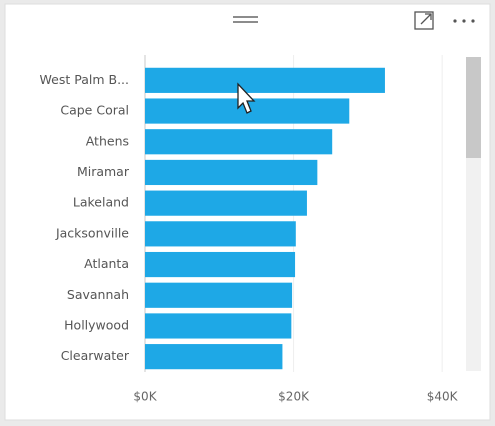 Image resolution: width=495 pixels, height=426 pixels. What do you see at coordinates (96, 324) in the screenshot?
I see `y-tick-label: Hollywood` at bounding box center [96, 324].